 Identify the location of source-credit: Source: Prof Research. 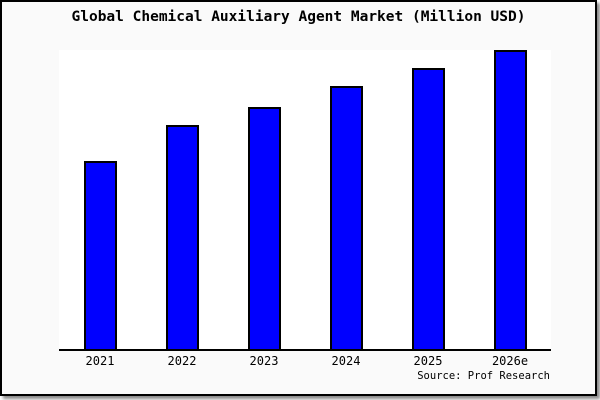
(483, 376).